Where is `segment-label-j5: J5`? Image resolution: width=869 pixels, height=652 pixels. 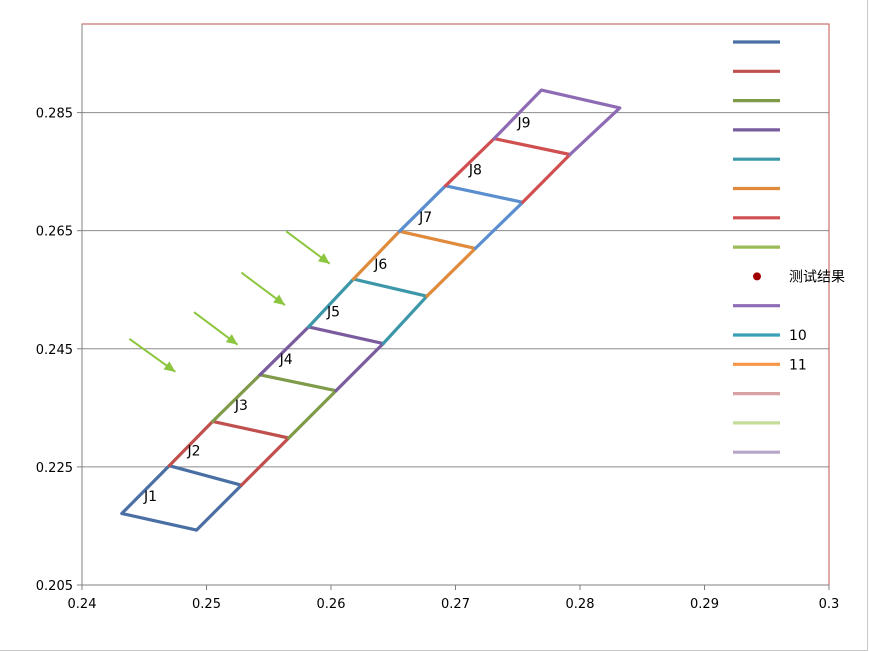 segment-label-j5: J5 is located at coordinates (333, 312).